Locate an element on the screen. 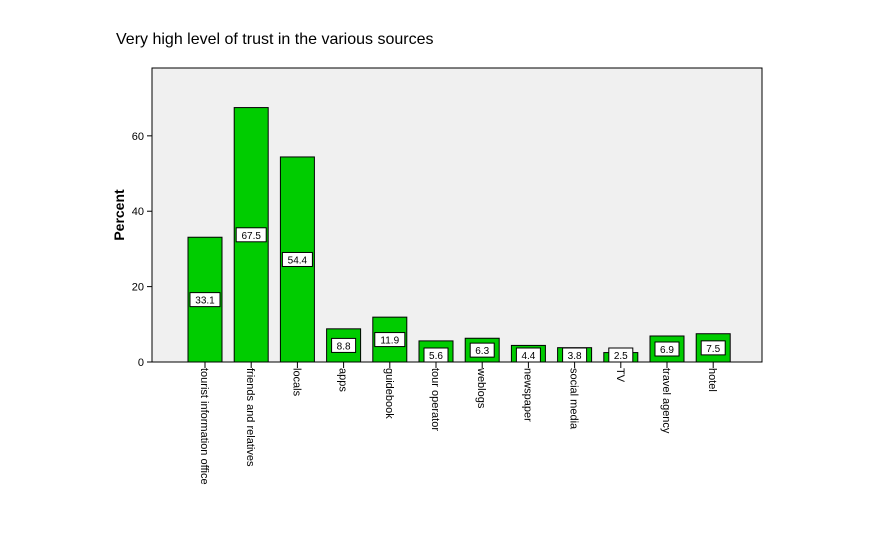 The image size is (879, 533). y-tick-label: 0 is located at coordinates (141, 363).